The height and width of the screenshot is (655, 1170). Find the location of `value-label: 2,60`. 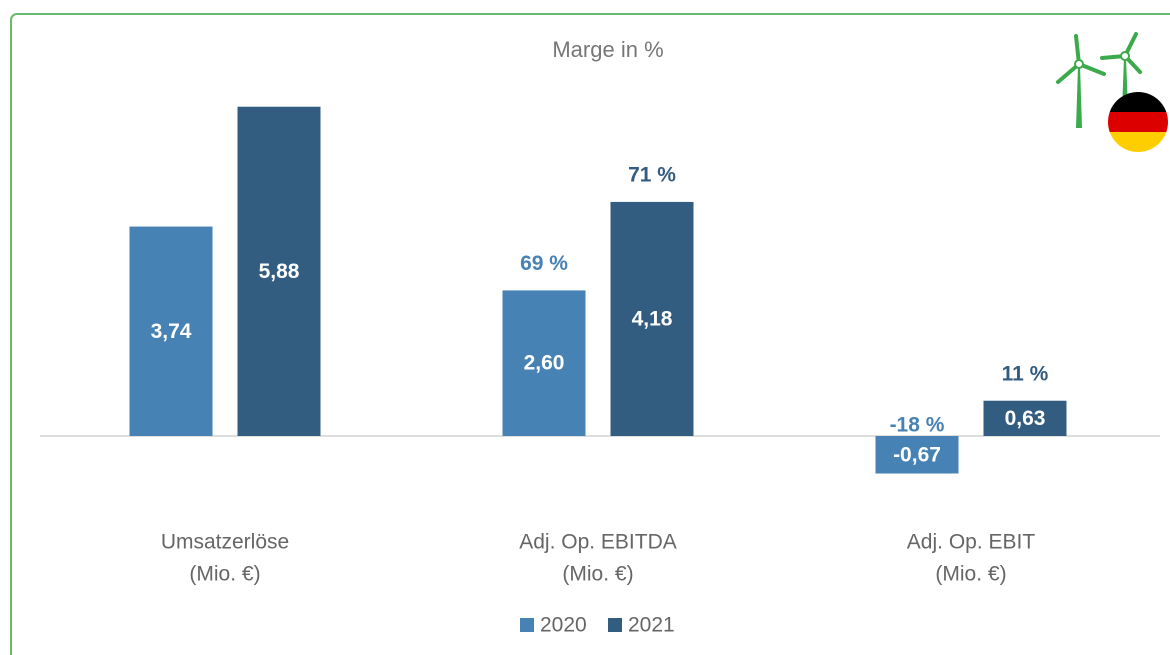

value-label: 2,60 is located at coordinates (544, 363).